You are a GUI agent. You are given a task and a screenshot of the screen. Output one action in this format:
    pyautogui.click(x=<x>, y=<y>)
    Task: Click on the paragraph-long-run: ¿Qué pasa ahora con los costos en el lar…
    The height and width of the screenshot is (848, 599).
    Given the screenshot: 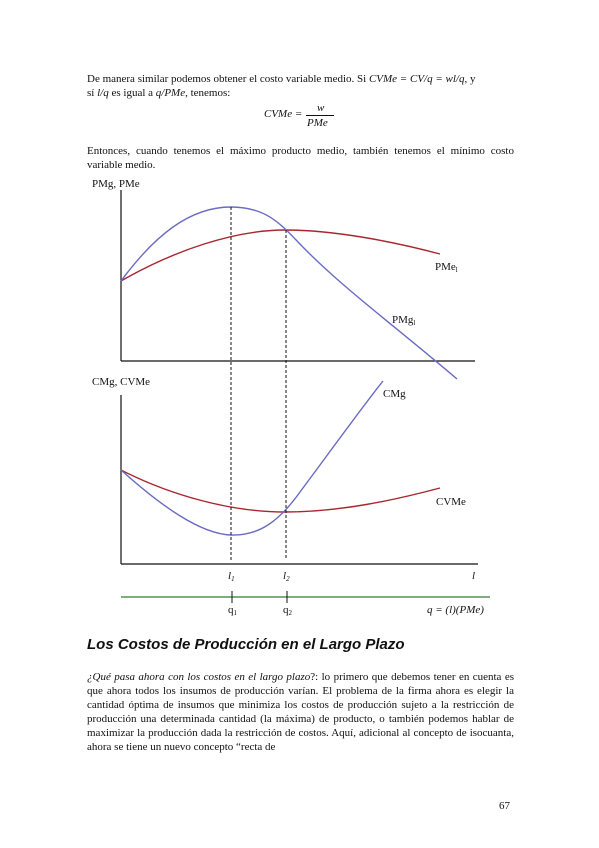 What is the action you would take?
    pyautogui.click(x=300, y=712)
    